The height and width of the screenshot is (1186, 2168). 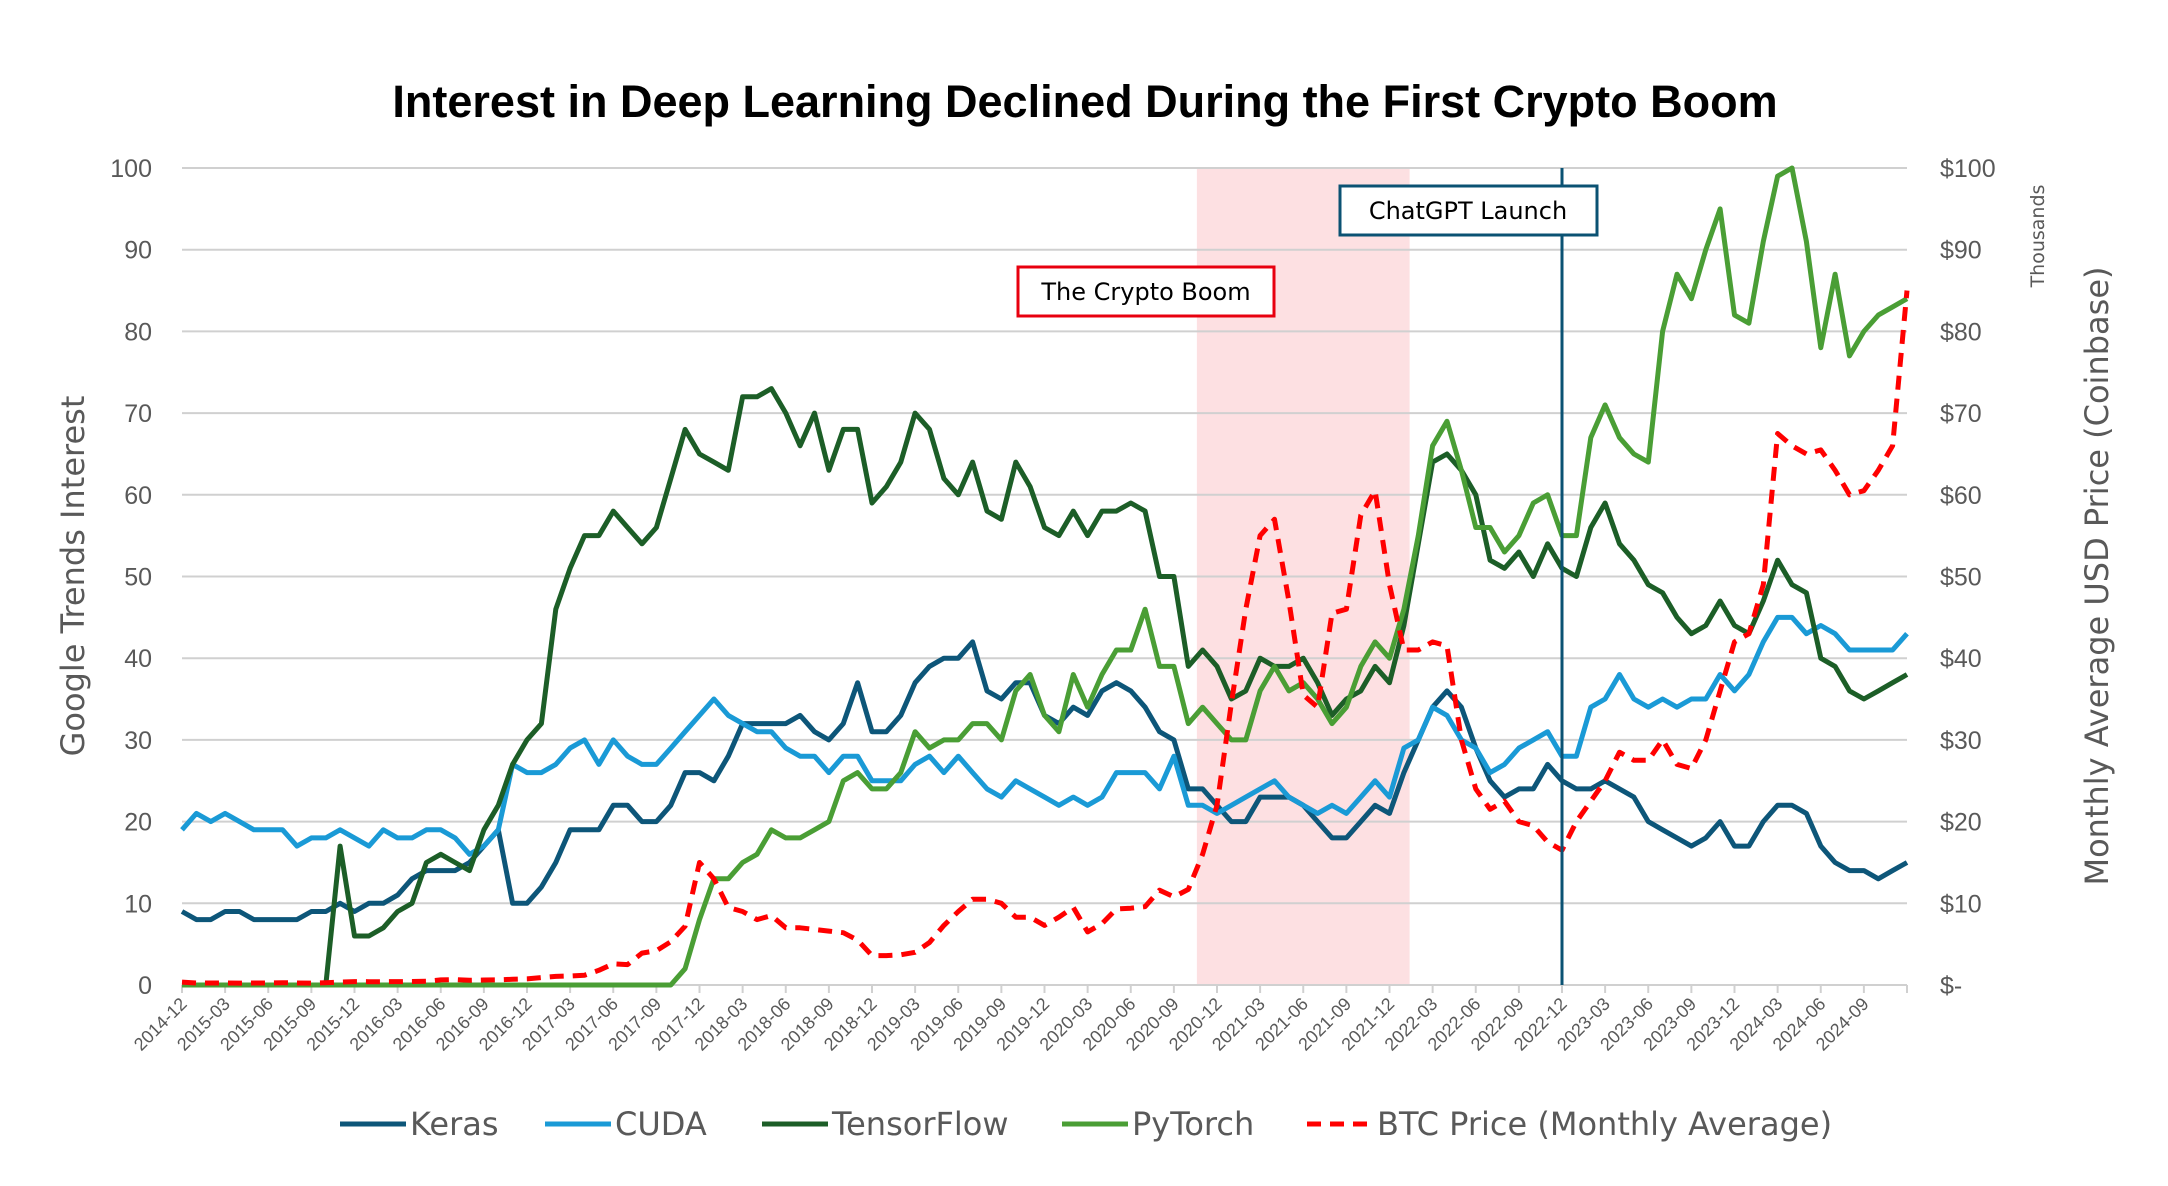 What do you see at coordinates (661, 1124) in the screenshot?
I see `legend-label: CUDA` at bounding box center [661, 1124].